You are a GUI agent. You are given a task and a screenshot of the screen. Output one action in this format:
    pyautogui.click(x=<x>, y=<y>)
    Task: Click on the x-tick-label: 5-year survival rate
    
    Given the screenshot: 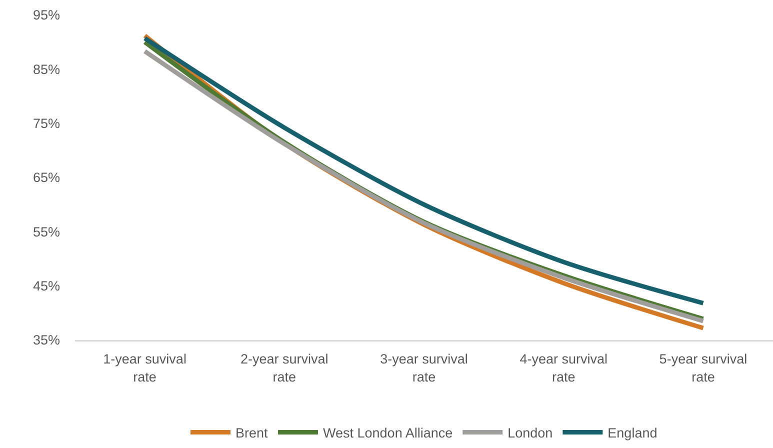 What is the action you would take?
    pyautogui.click(x=703, y=368)
    